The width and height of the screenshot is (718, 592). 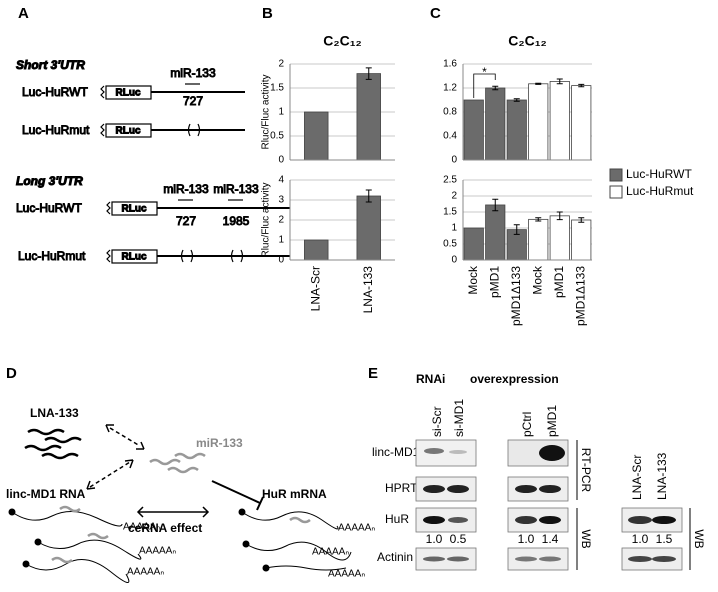 What do you see at coordinates (637, 477) in the screenshot?
I see `lane-label: LNA-Scr` at bounding box center [637, 477].